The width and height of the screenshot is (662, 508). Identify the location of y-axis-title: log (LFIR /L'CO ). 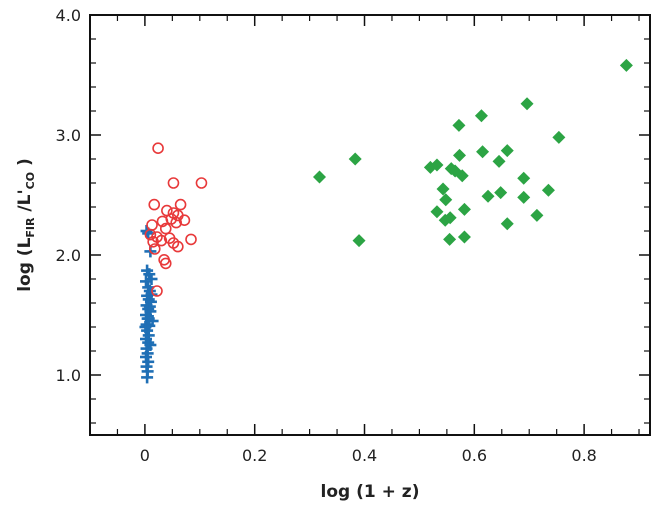
(26, 225).